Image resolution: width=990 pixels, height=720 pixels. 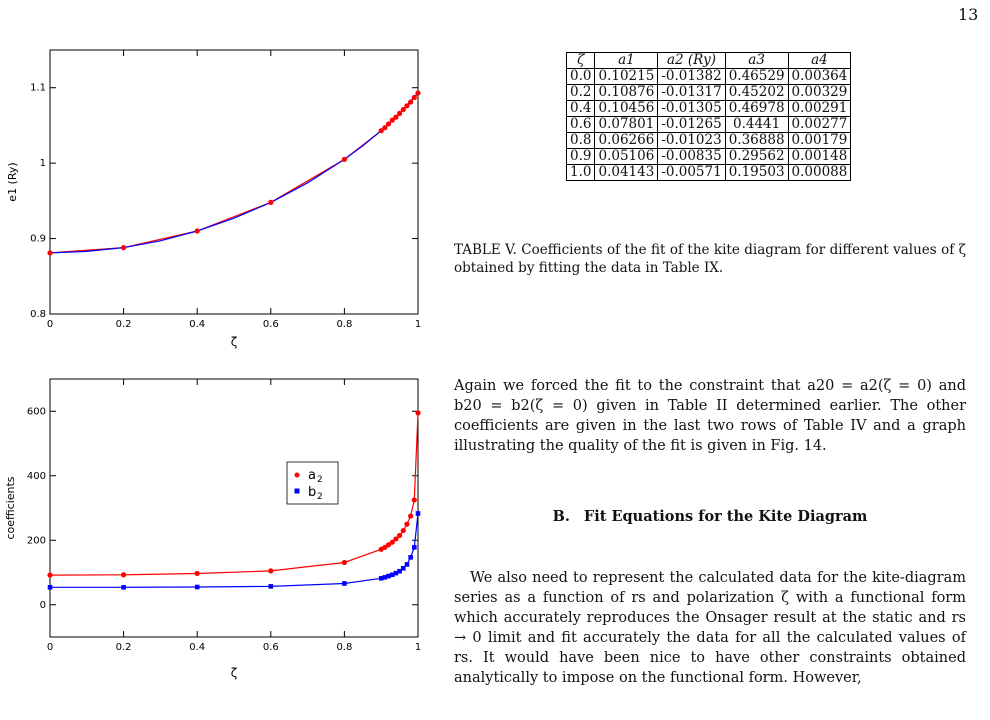 I want to click on legend-box, so click(x=312, y=483).